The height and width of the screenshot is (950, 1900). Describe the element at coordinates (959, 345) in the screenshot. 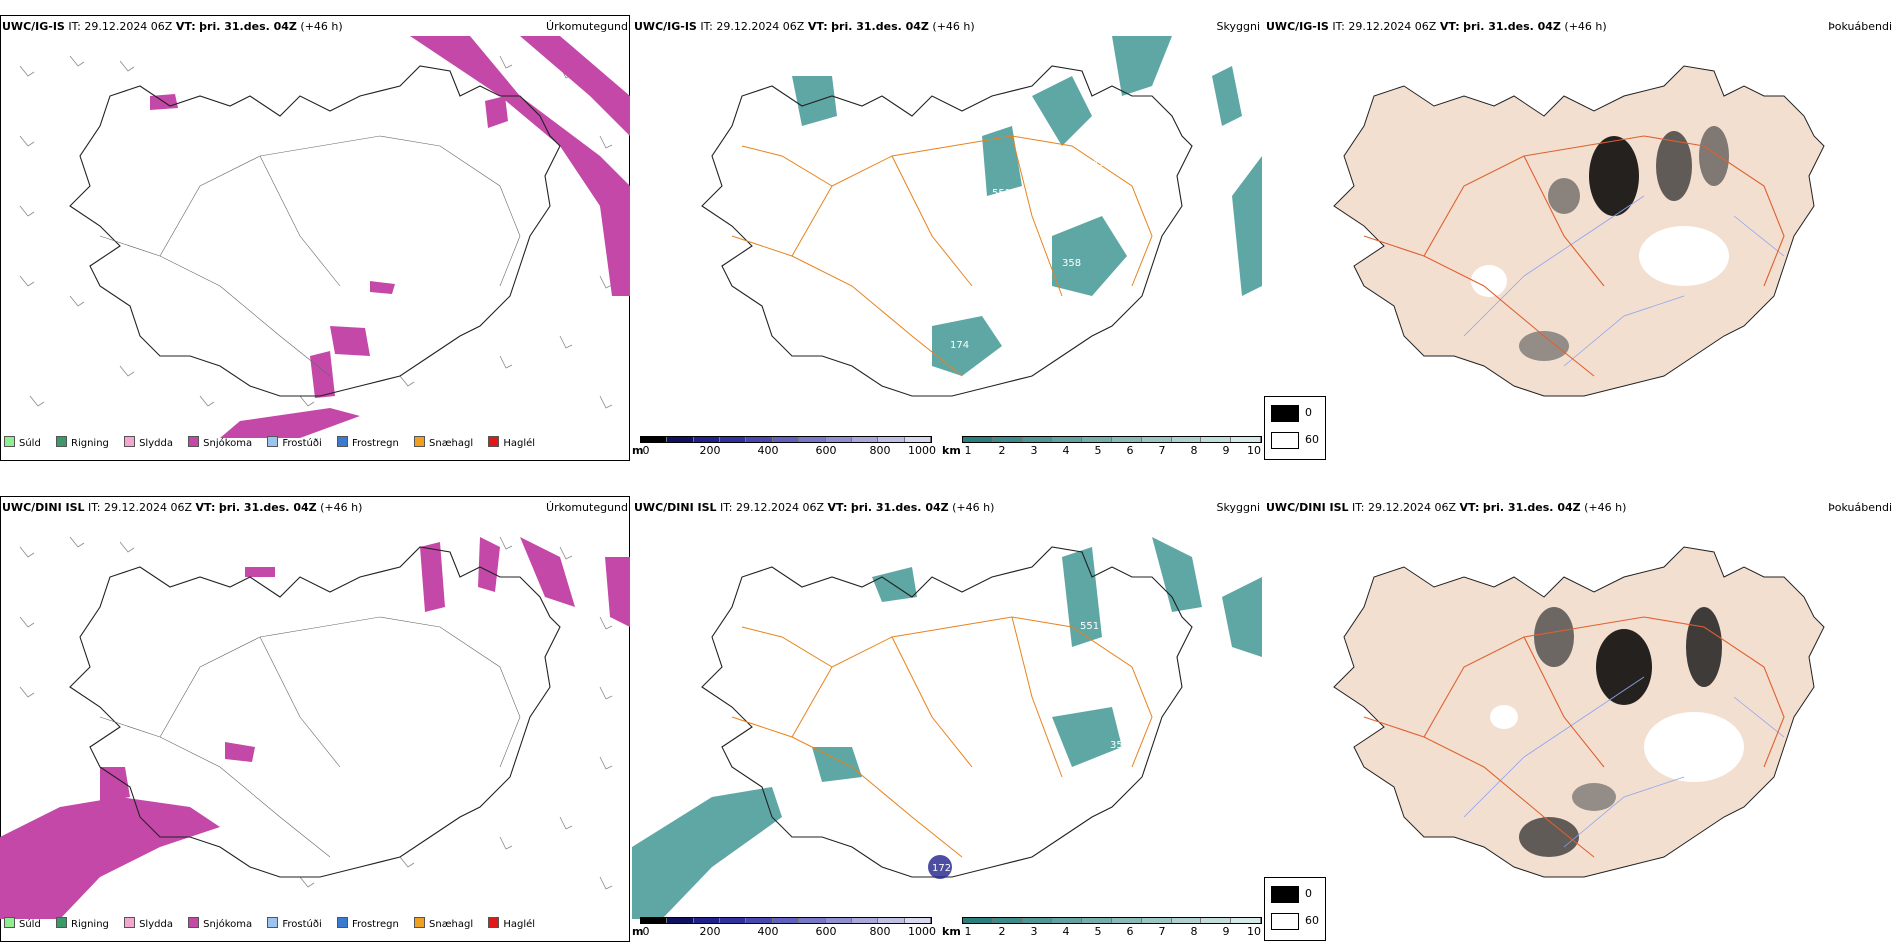

I see `elevation-label: 174` at that location.